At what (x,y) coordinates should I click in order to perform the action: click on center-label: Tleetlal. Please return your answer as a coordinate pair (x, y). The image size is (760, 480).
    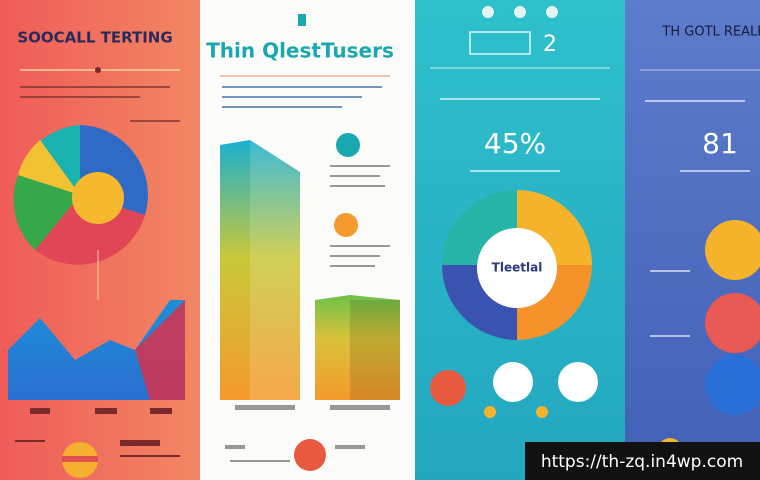
    Looking at the image, I should click on (517, 268).